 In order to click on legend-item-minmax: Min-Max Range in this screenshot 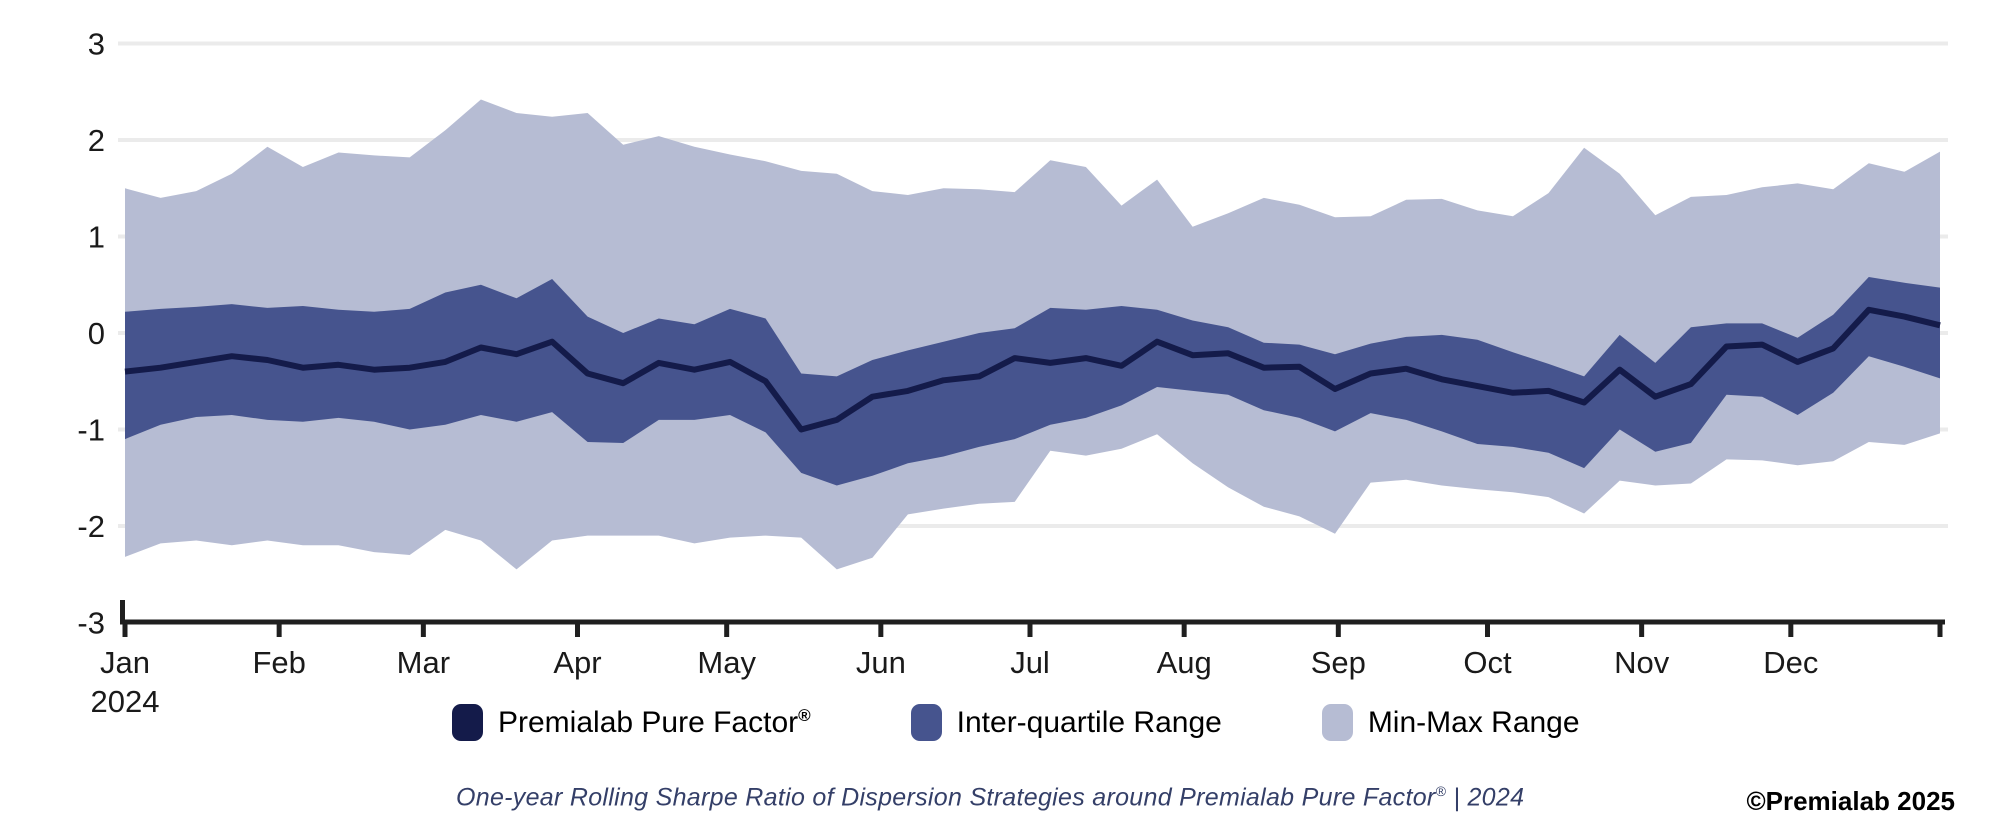, I will do `click(1450, 722)`.